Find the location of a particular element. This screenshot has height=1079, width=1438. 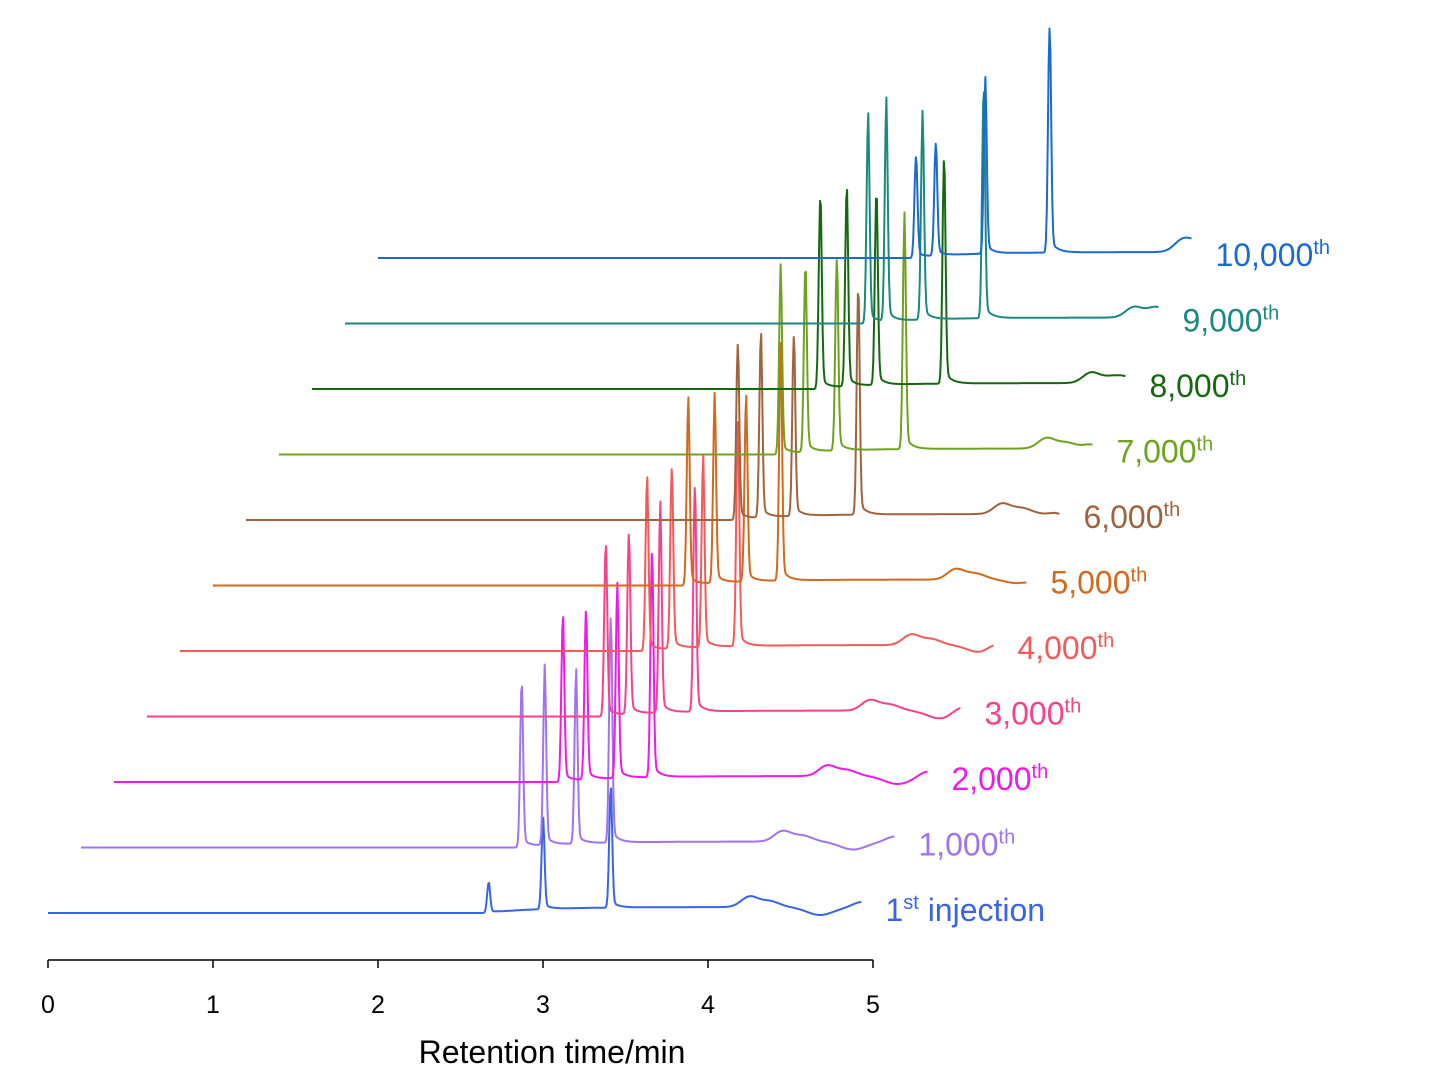

series-label-sup: st is located at coordinates (911, 903).